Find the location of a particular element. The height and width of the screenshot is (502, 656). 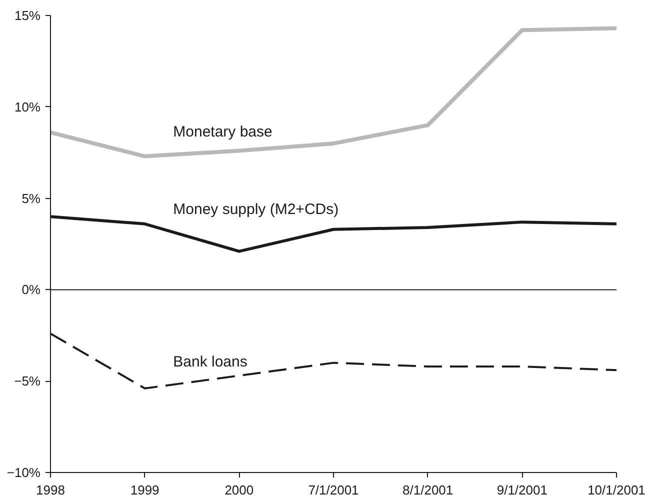

y-tick-label: −10% is located at coordinates (23, 472).